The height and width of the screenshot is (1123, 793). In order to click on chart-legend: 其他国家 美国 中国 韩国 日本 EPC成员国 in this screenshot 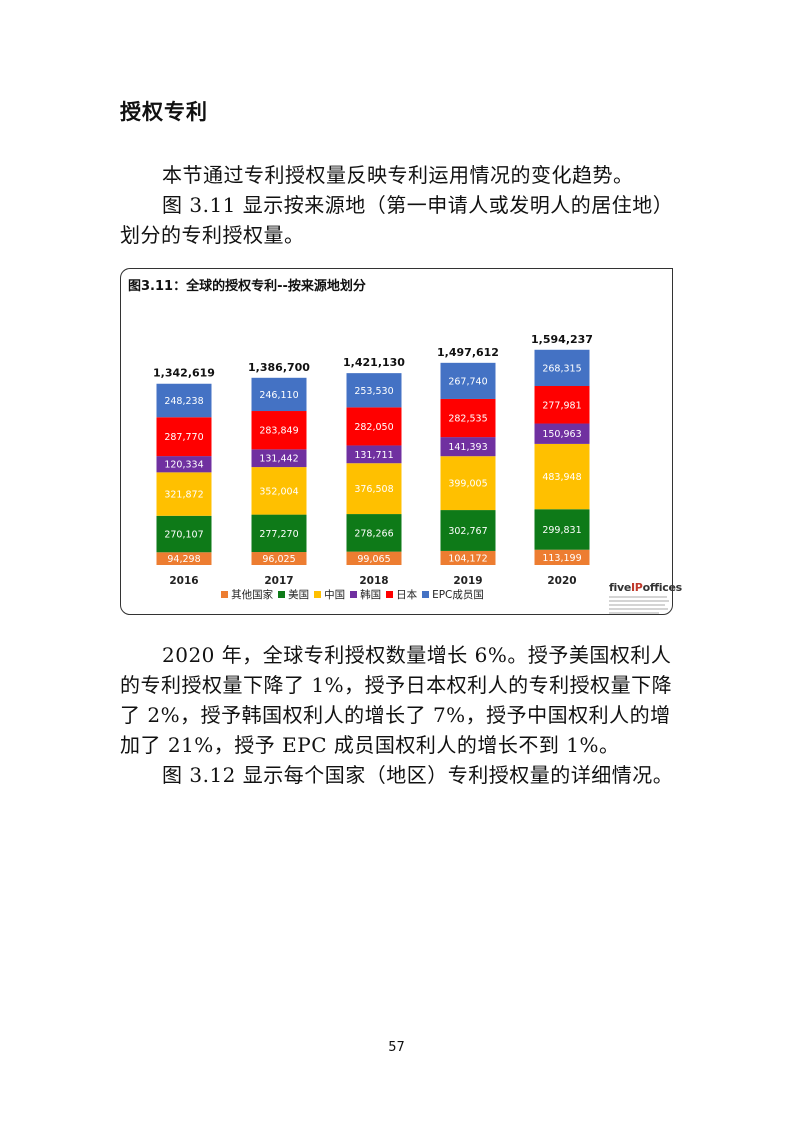, I will do `click(397, 594)`.